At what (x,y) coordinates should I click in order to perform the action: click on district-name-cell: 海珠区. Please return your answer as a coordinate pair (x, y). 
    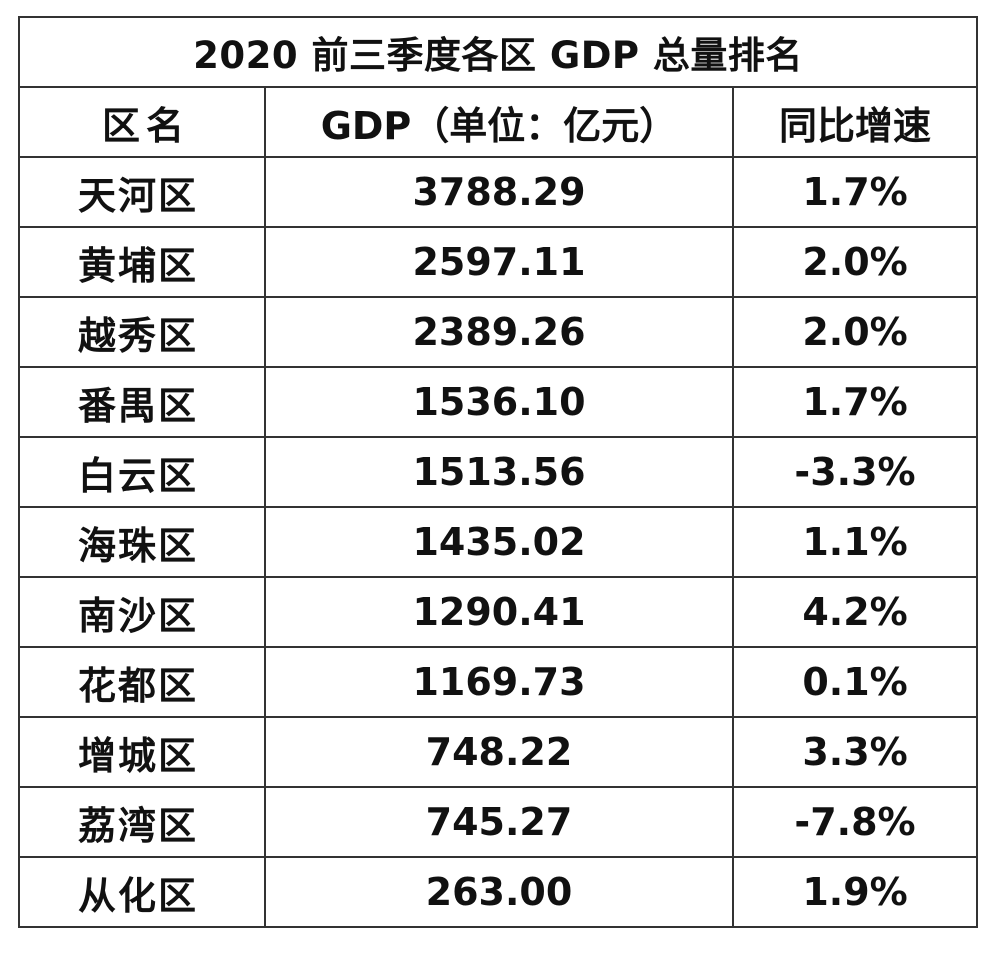
    Looking at the image, I should click on (142, 542).